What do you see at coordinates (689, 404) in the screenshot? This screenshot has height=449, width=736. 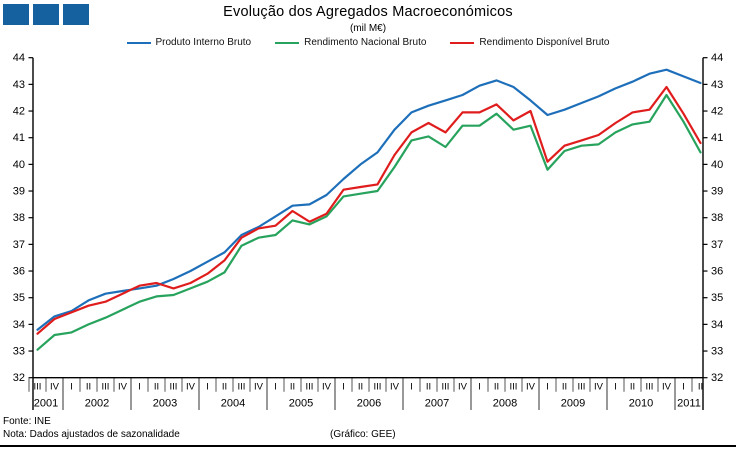 I see `year-label: 2011` at bounding box center [689, 404].